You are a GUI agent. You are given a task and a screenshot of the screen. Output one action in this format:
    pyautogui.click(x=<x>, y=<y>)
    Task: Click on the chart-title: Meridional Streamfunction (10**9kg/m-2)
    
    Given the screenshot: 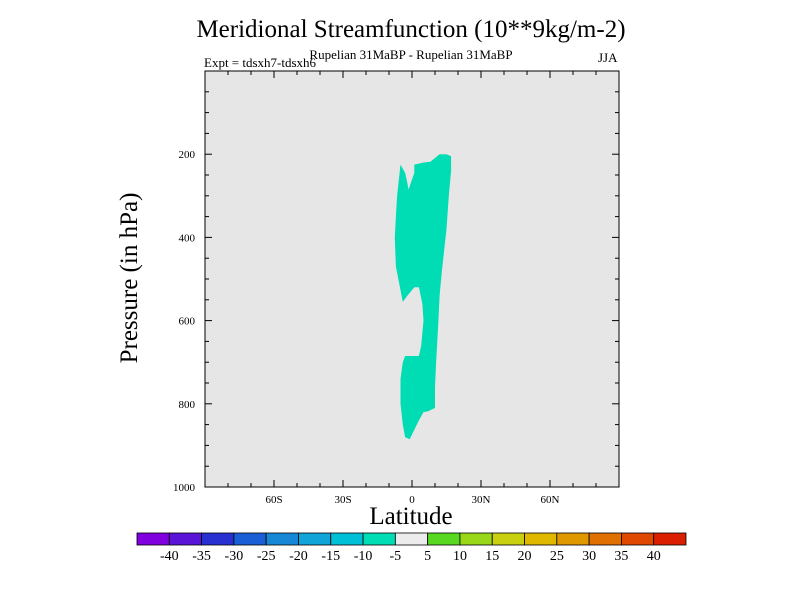 What is the action you would take?
    pyautogui.click(x=411, y=29)
    